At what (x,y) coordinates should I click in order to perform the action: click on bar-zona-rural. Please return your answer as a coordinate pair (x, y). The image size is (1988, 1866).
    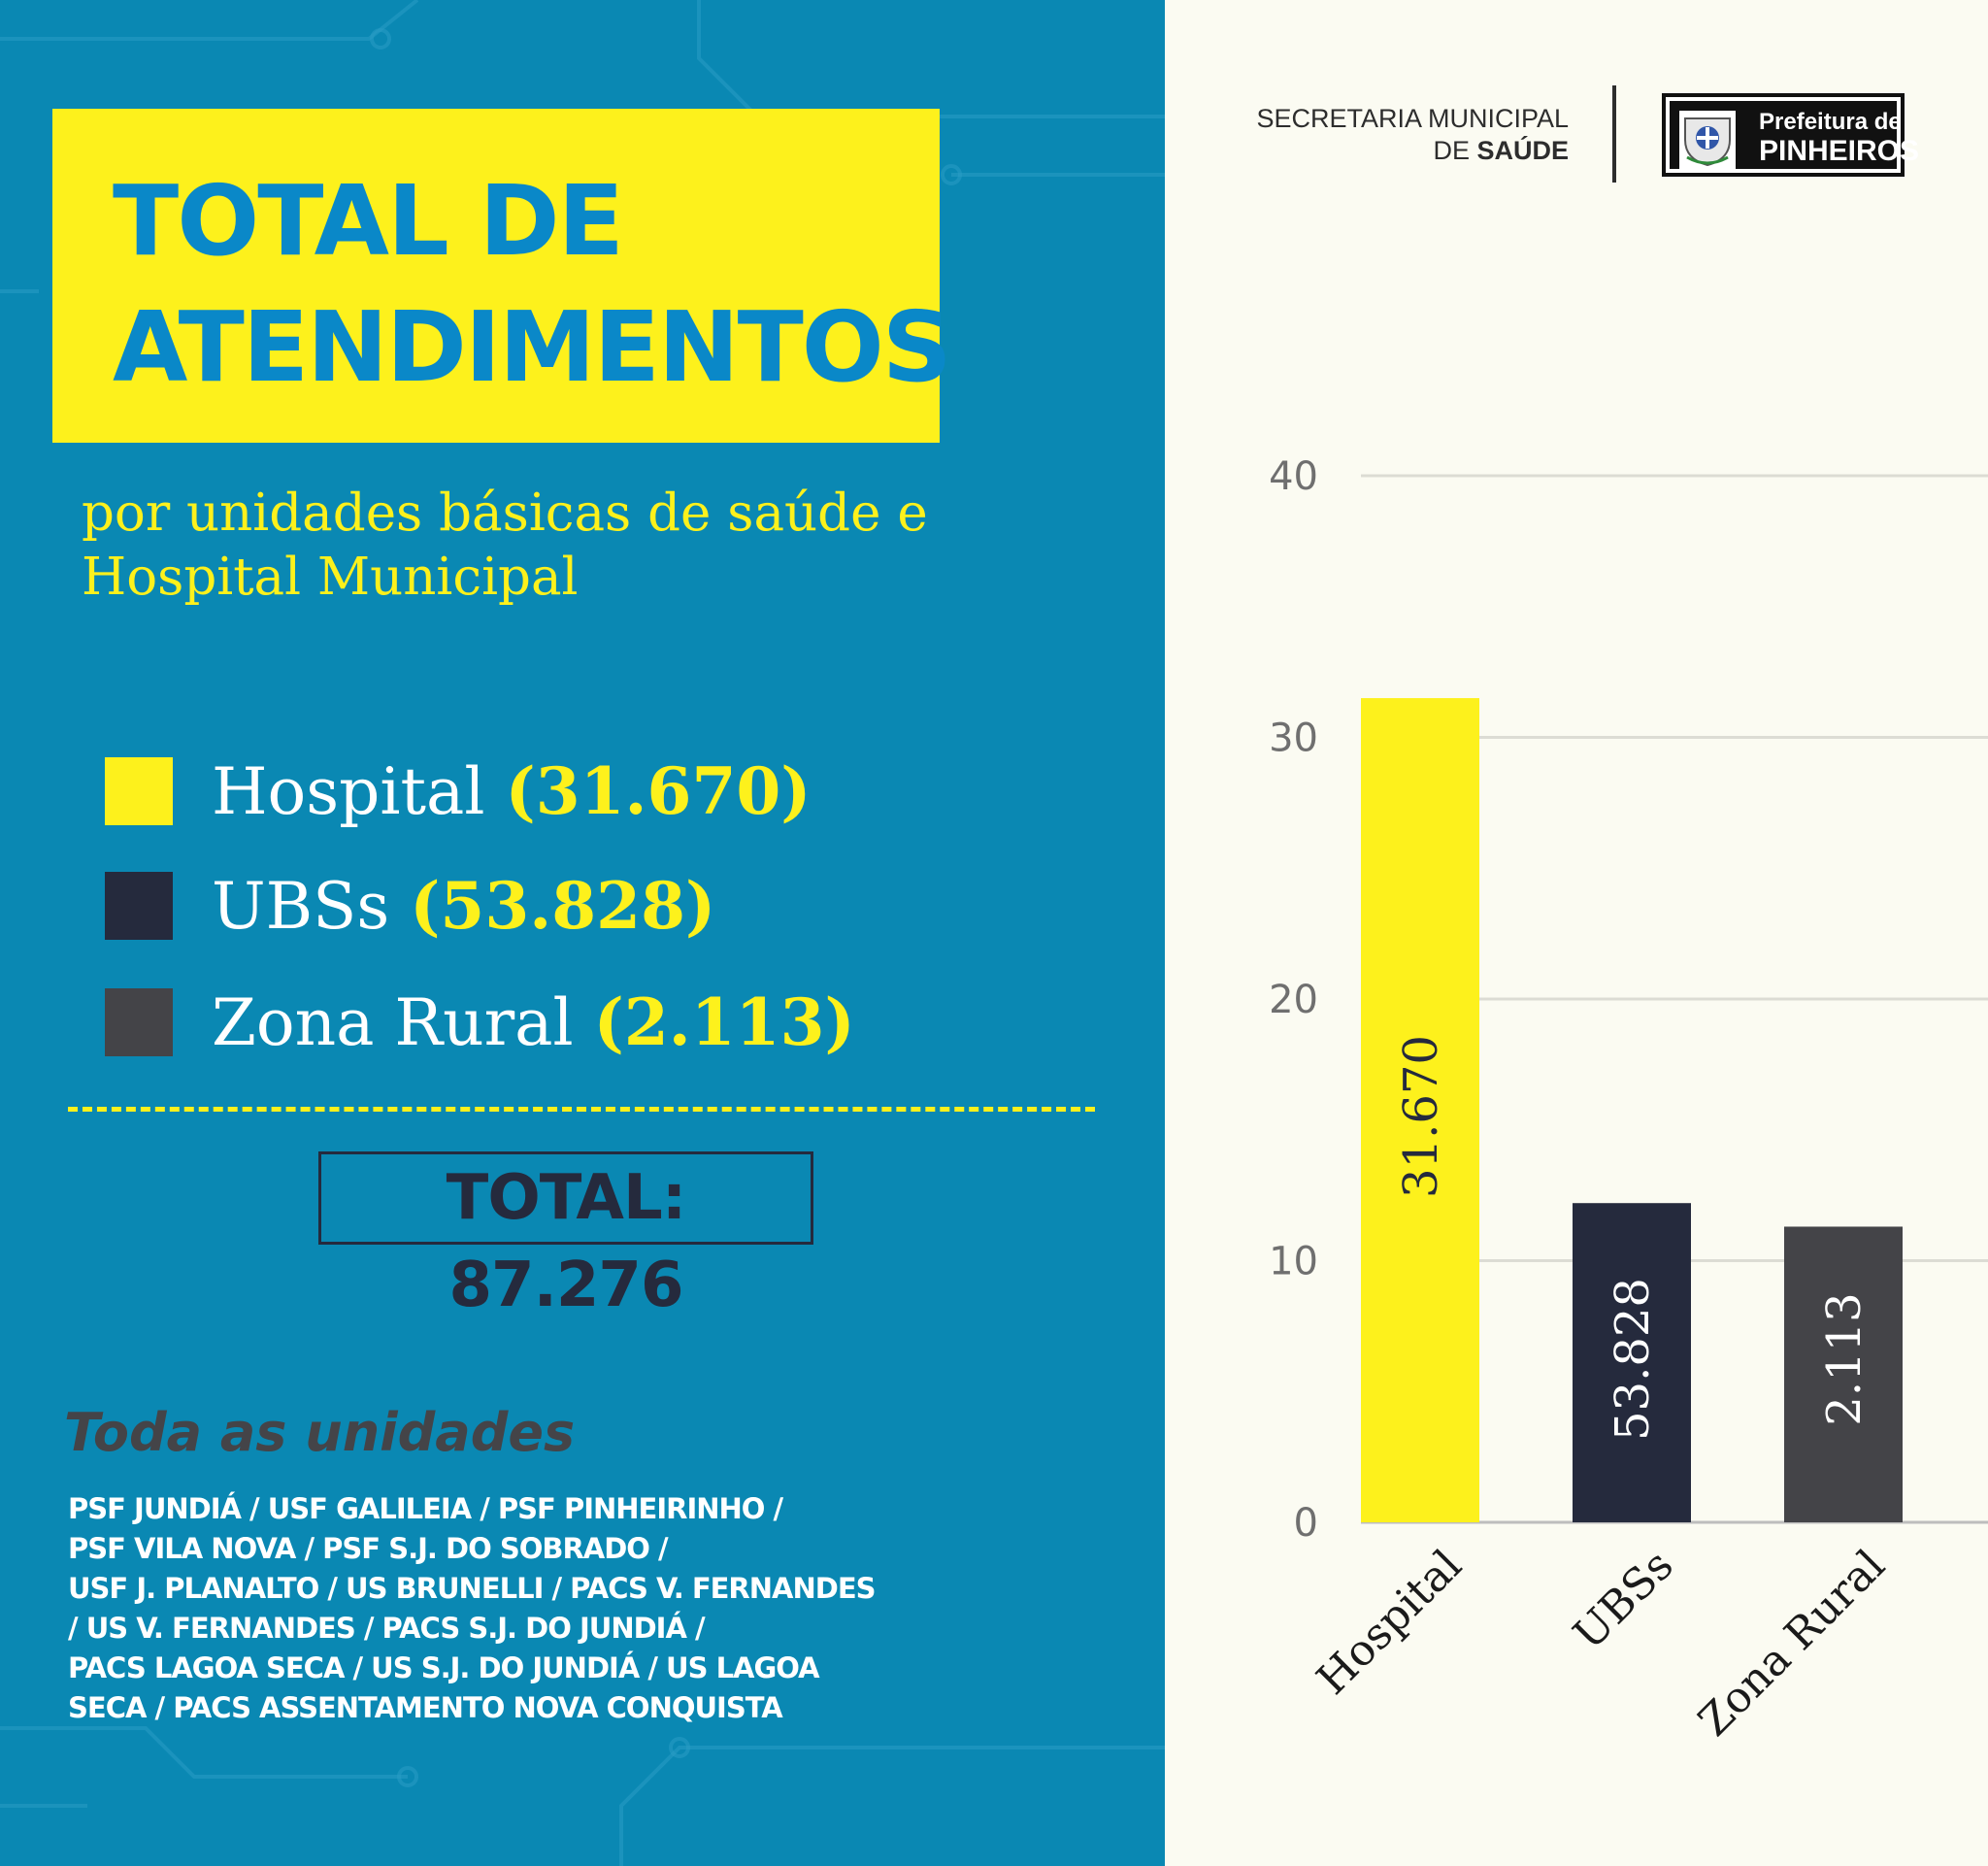
    Looking at the image, I should click on (1844, 1374).